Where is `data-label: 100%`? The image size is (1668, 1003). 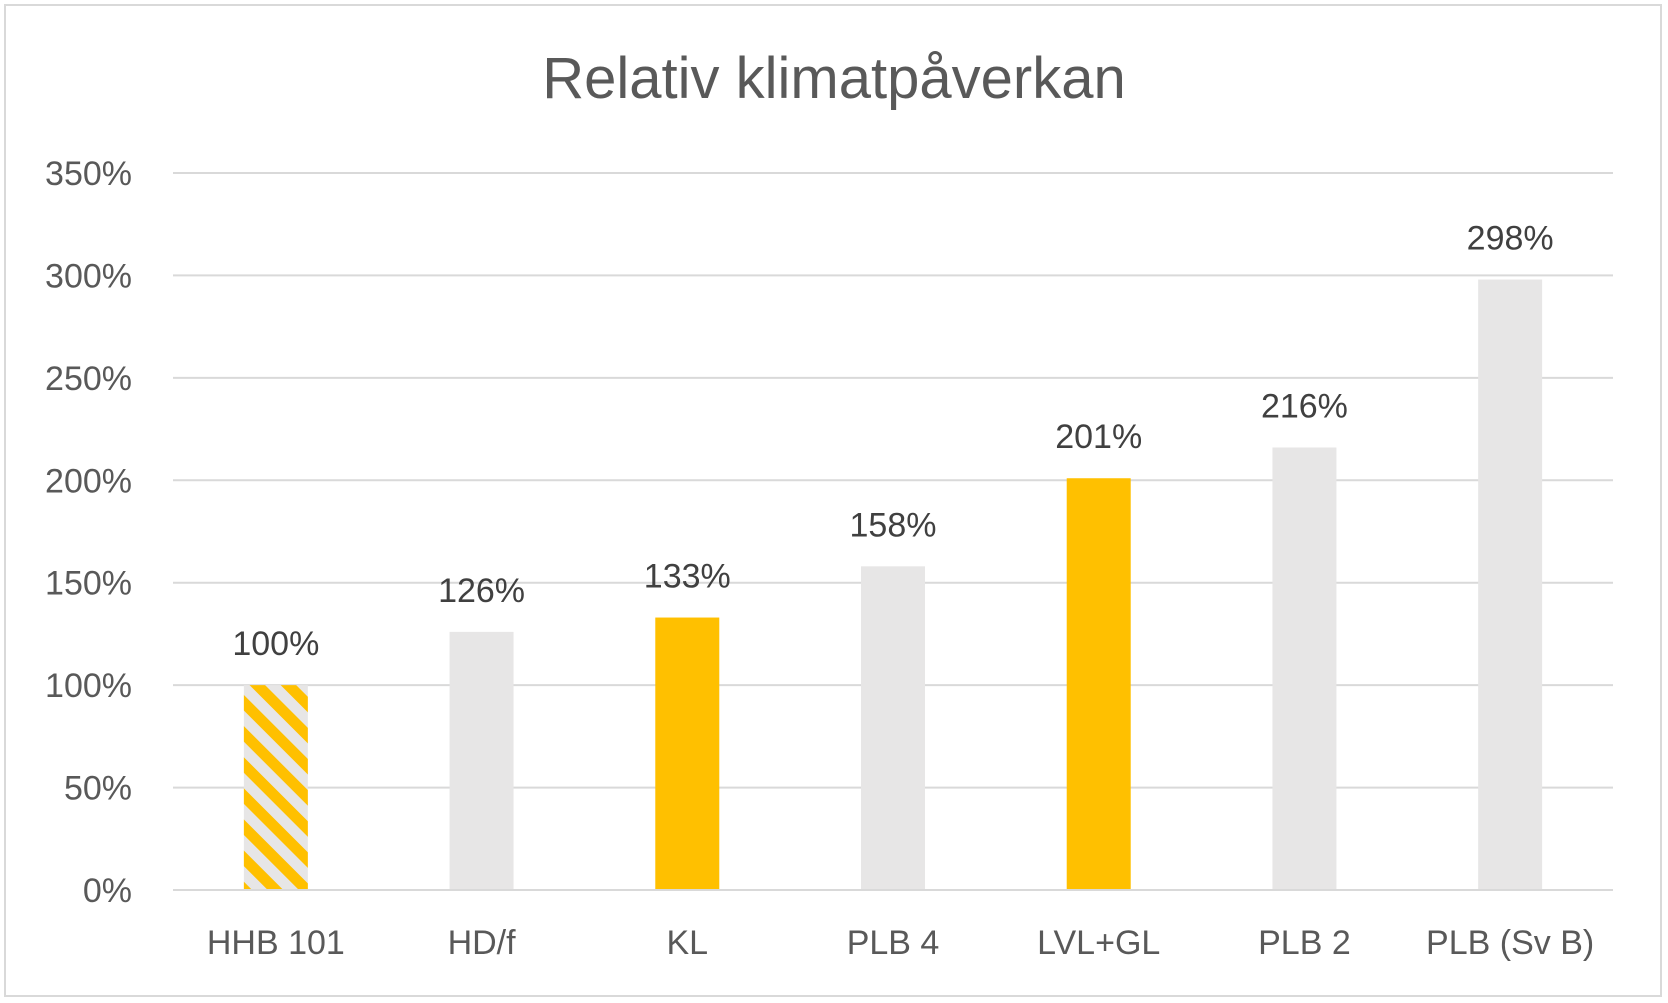
data-label: 100% is located at coordinates (275, 644).